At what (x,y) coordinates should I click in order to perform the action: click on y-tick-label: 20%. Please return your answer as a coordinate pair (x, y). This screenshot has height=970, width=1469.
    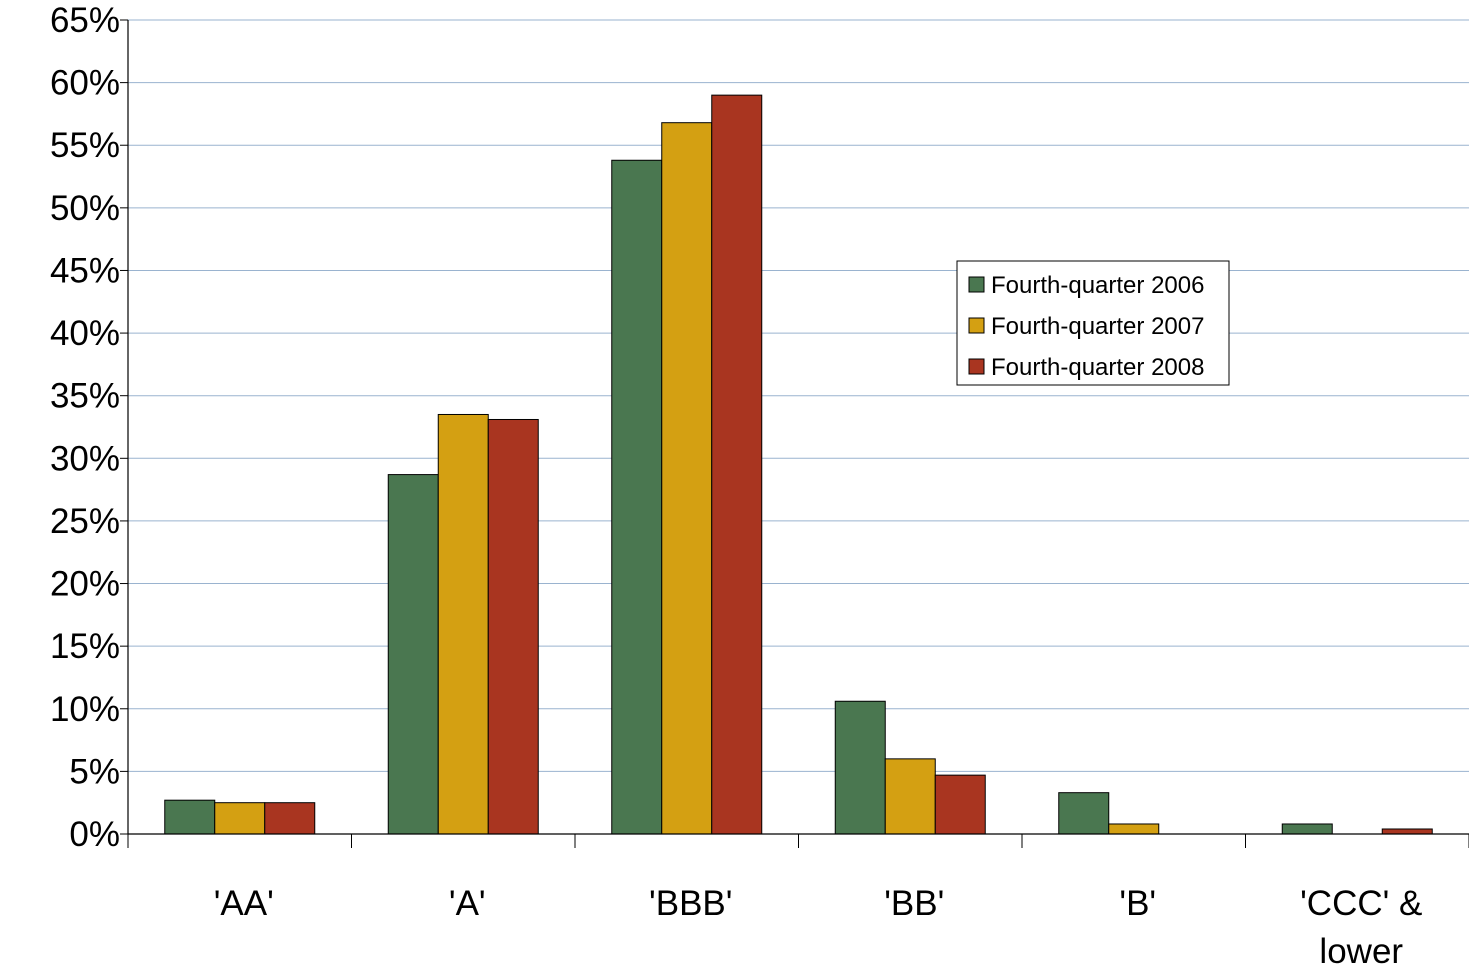
    Looking at the image, I should click on (85, 584).